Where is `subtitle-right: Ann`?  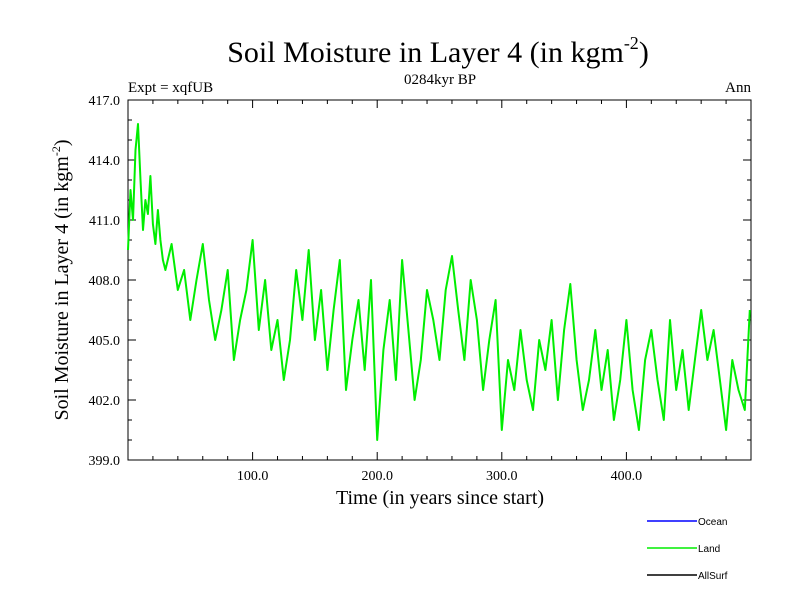
subtitle-right: Ann is located at coordinates (738, 88).